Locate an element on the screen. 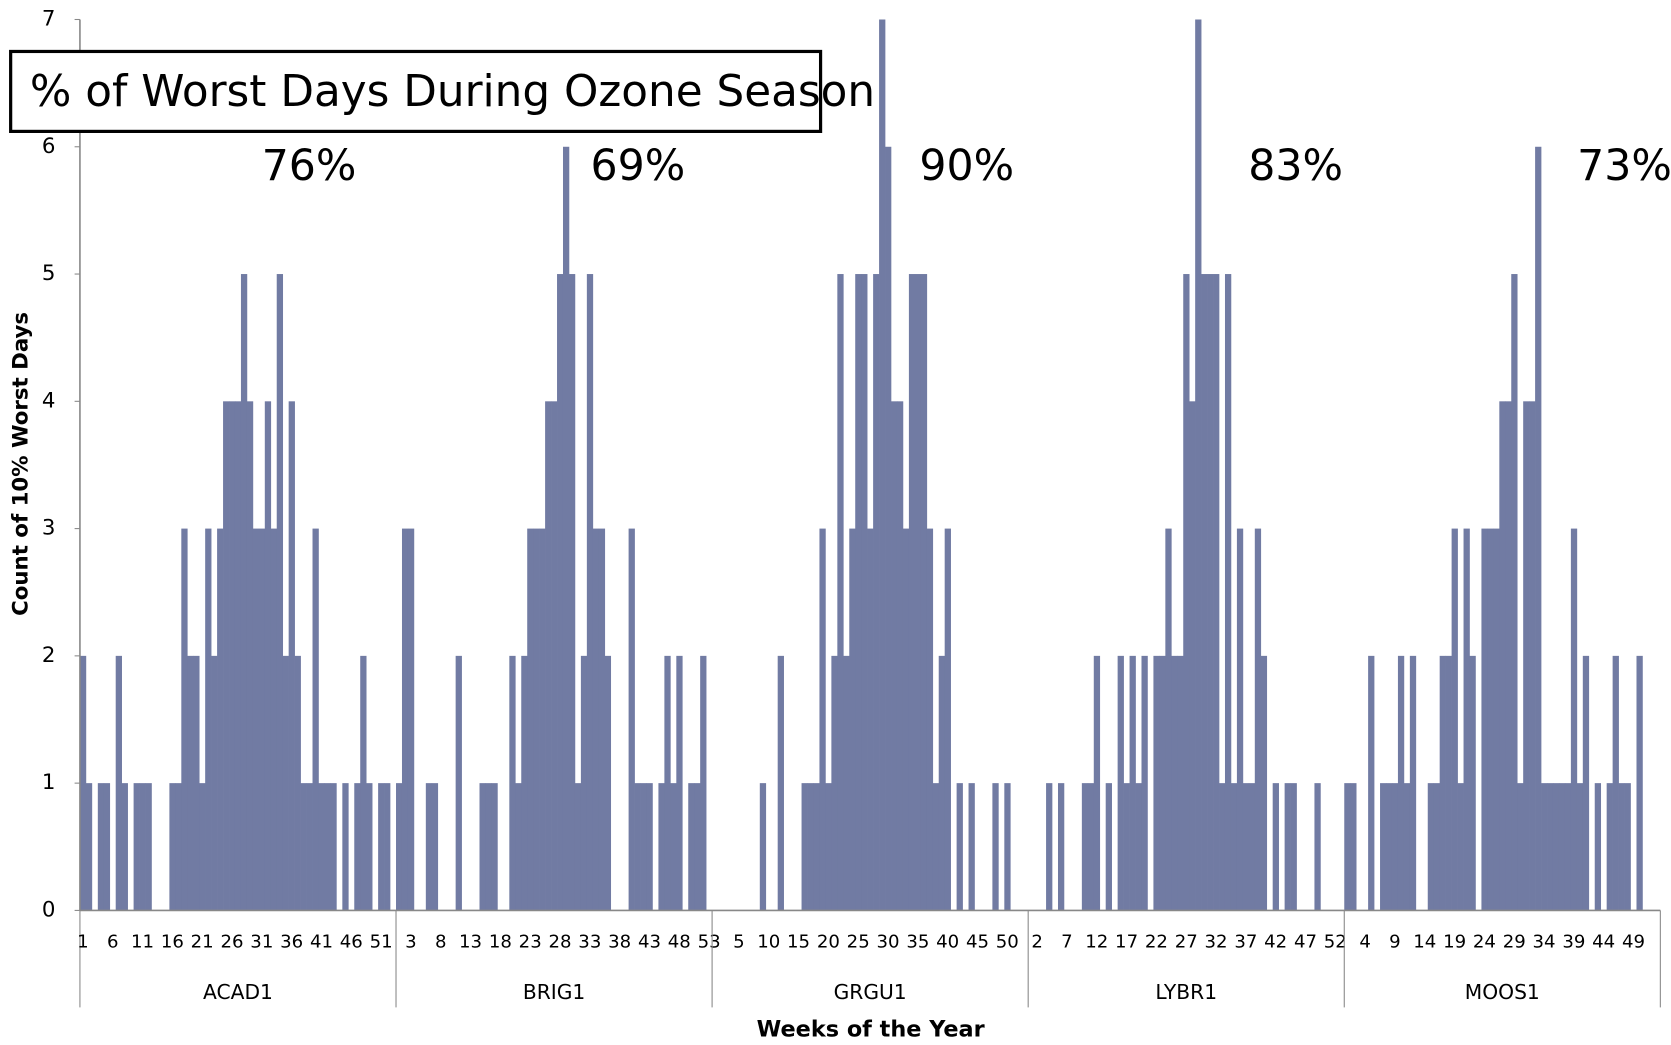  annotation: 83% is located at coordinates (1295, 166).